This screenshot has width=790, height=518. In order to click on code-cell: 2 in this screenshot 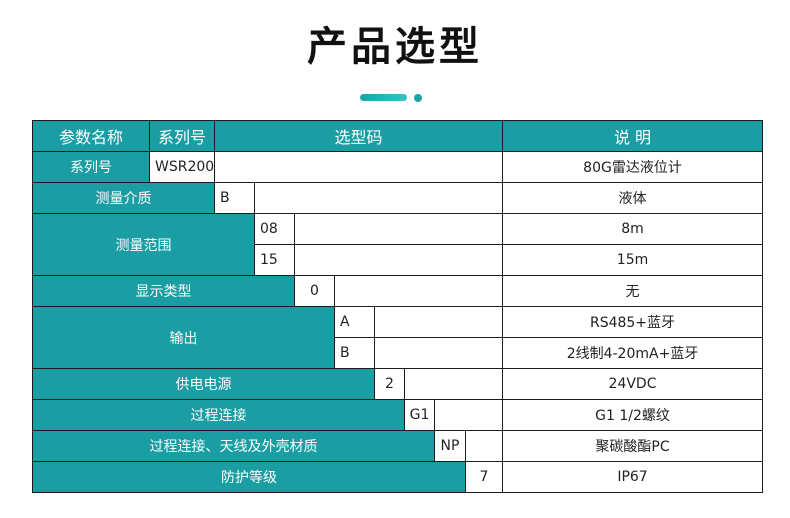, I will do `click(389, 384)`.